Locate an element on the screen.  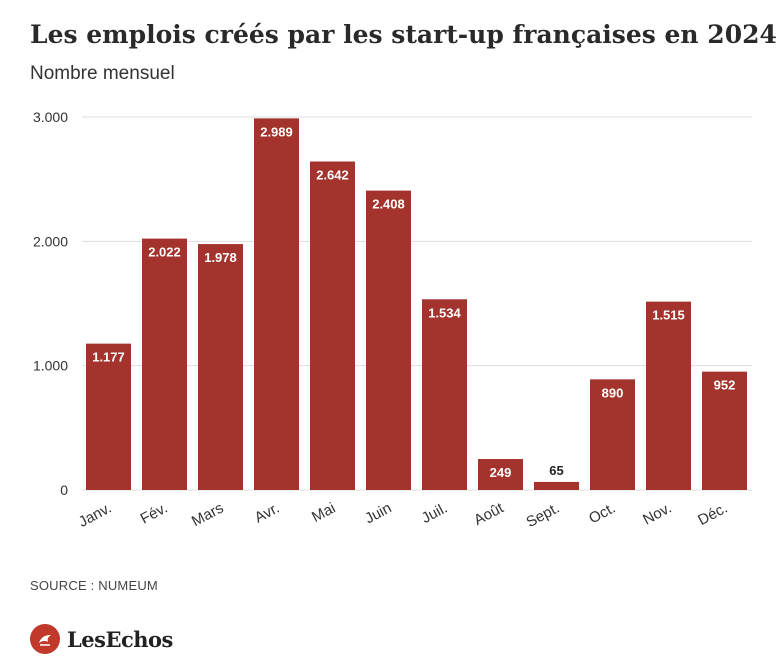
bar-value-label: 2.989 is located at coordinates (276, 131).